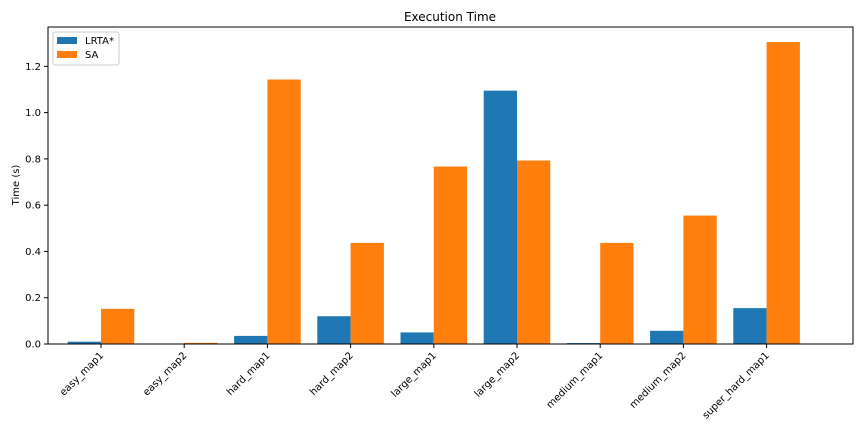  What do you see at coordinates (201, 343) in the screenshot?
I see `bar-sa-easy-map2` at bounding box center [201, 343].